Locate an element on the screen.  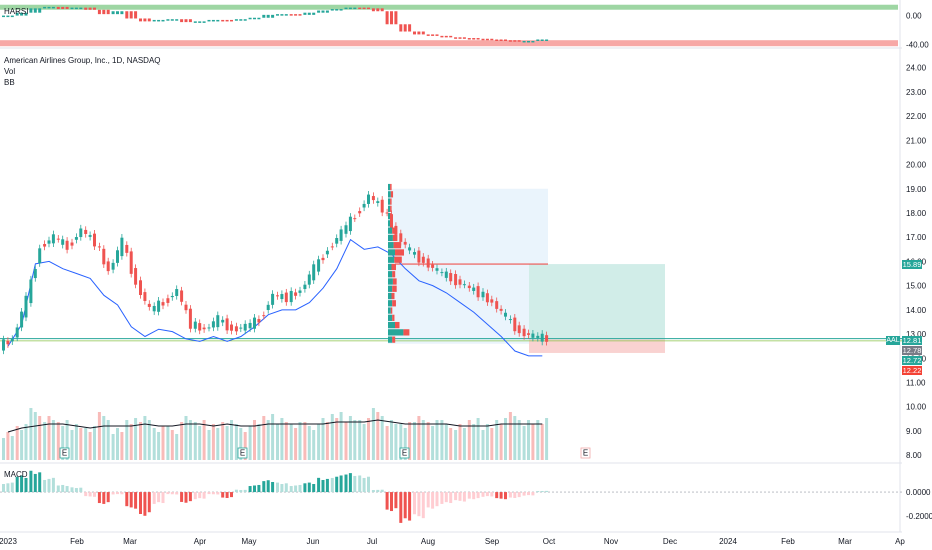
time-tick: 2023 is located at coordinates (8, 541).